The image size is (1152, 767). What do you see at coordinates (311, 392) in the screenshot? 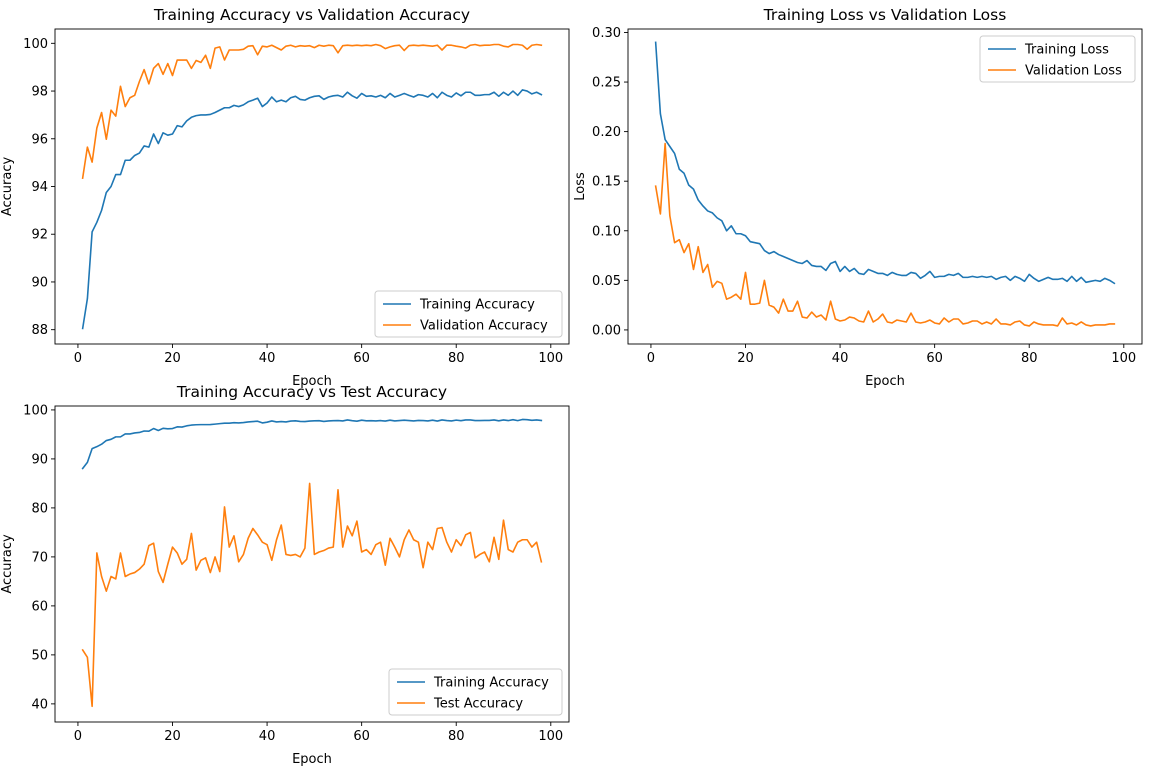
I see `chart-title: Training Accuracy vs Test Accuracy` at bounding box center [311, 392].